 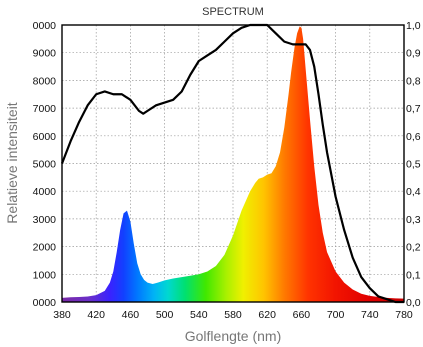 I want to click on x-tick-label: 620, so click(x=267, y=315).